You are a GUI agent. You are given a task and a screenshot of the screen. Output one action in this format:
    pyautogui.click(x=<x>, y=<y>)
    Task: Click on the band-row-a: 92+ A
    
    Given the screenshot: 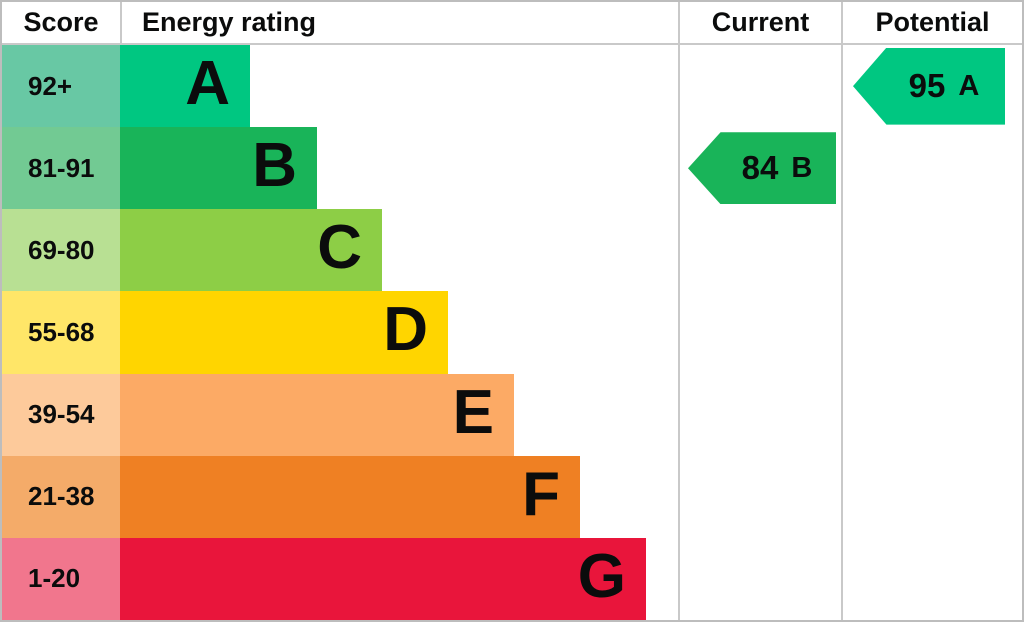 What is the action you would take?
    pyautogui.click(x=512, y=86)
    